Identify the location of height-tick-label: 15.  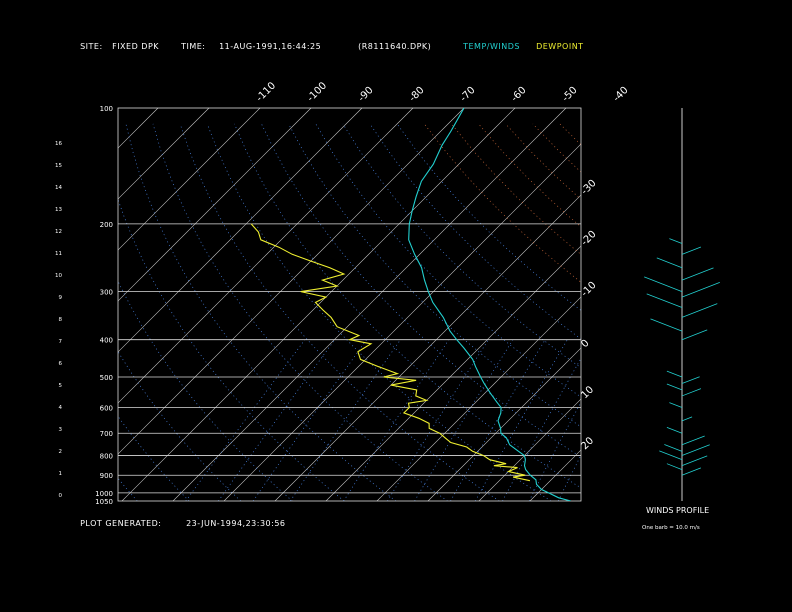
(58, 166).